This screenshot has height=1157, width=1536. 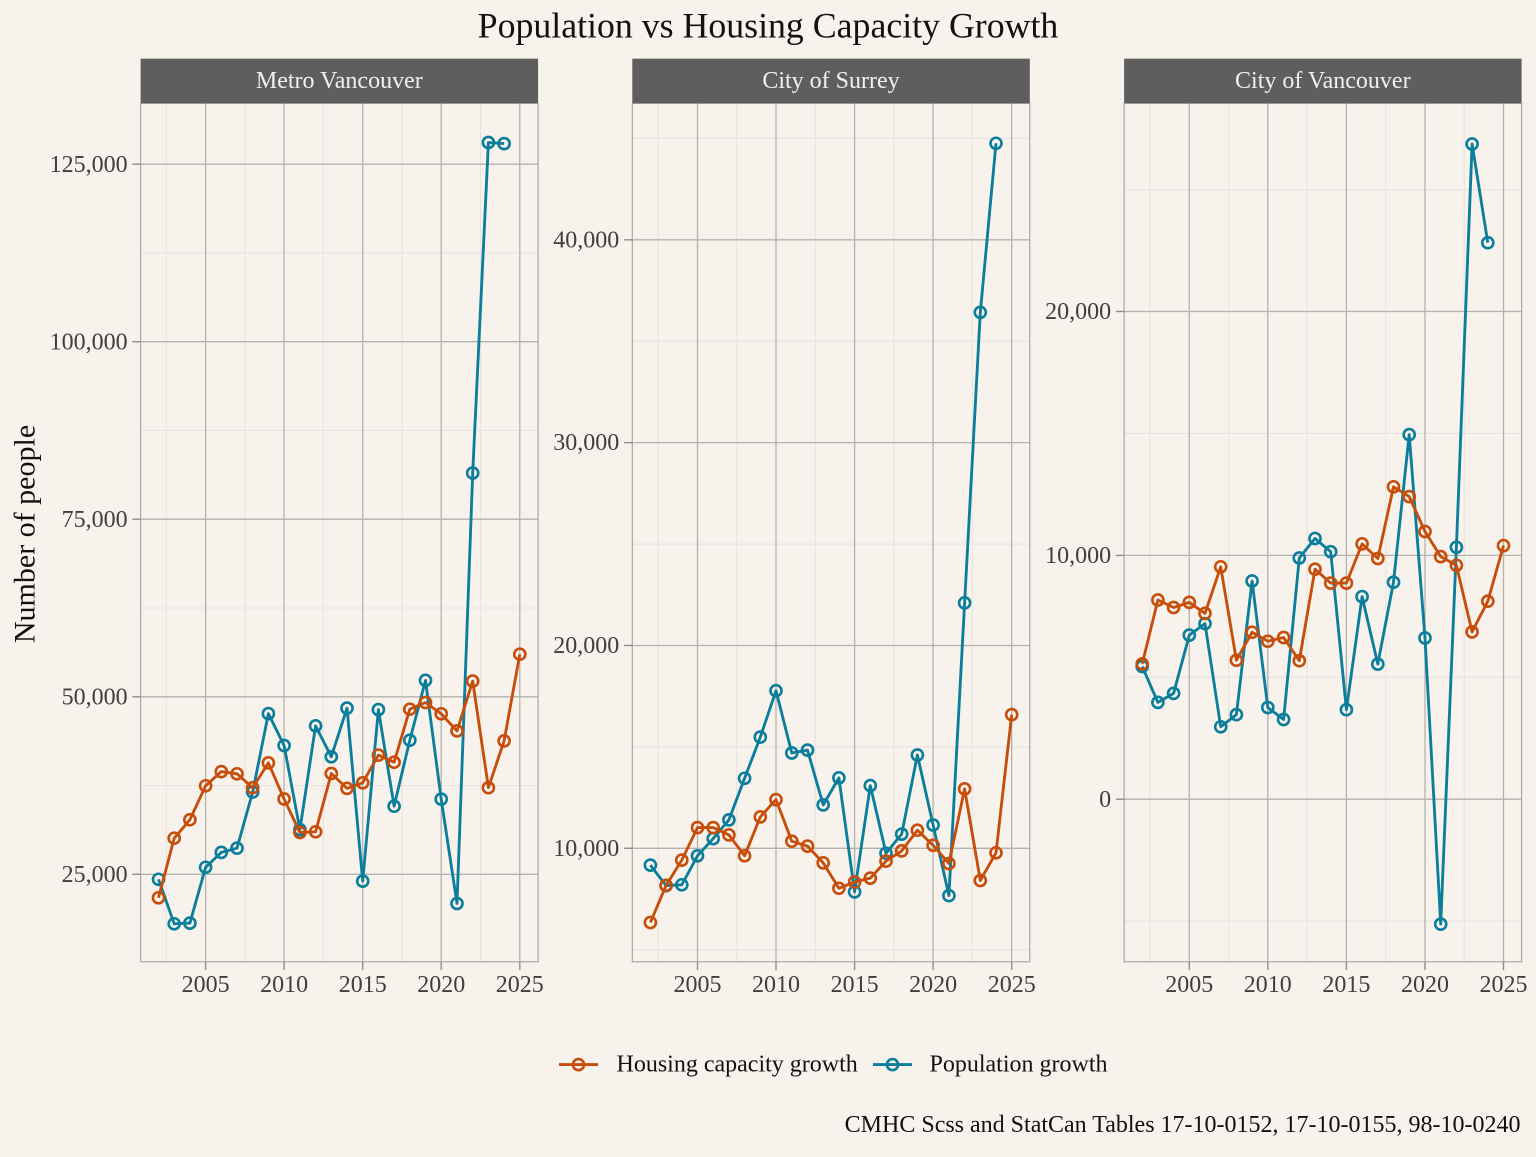 What do you see at coordinates (1323, 81) in the screenshot?
I see `svg-text: City of Vancouver` at bounding box center [1323, 81].